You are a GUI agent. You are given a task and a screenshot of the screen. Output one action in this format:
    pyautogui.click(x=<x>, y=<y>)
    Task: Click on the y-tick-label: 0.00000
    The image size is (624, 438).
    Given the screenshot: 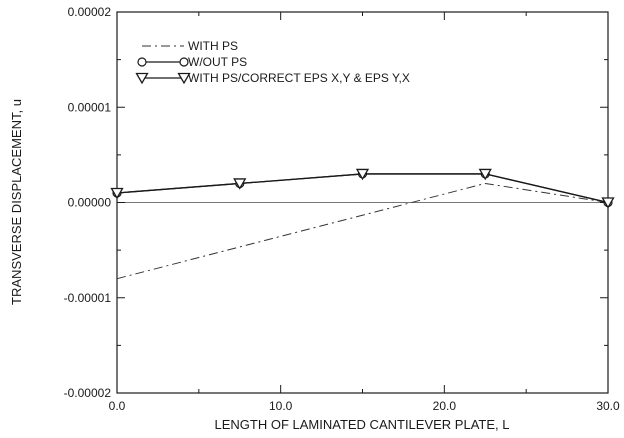 What is the action you would take?
    pyautogui.click(x=90, y=203)
    